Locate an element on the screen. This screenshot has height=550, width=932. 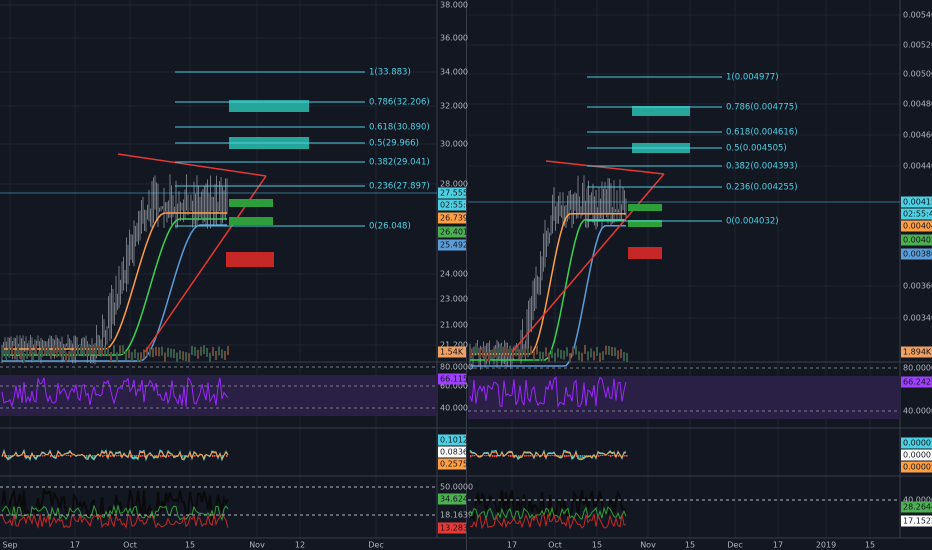
price-label: 21.000 is located at coordinates (454, 325).